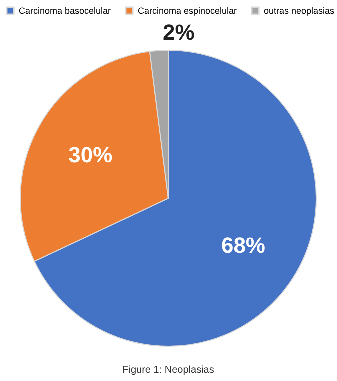 Image resolution: width=337 pixels, height=381 pixels. Describe the element at coordinates (300, 11) in the screenshot. I see `legend-label: outras neoplasias` at that location.